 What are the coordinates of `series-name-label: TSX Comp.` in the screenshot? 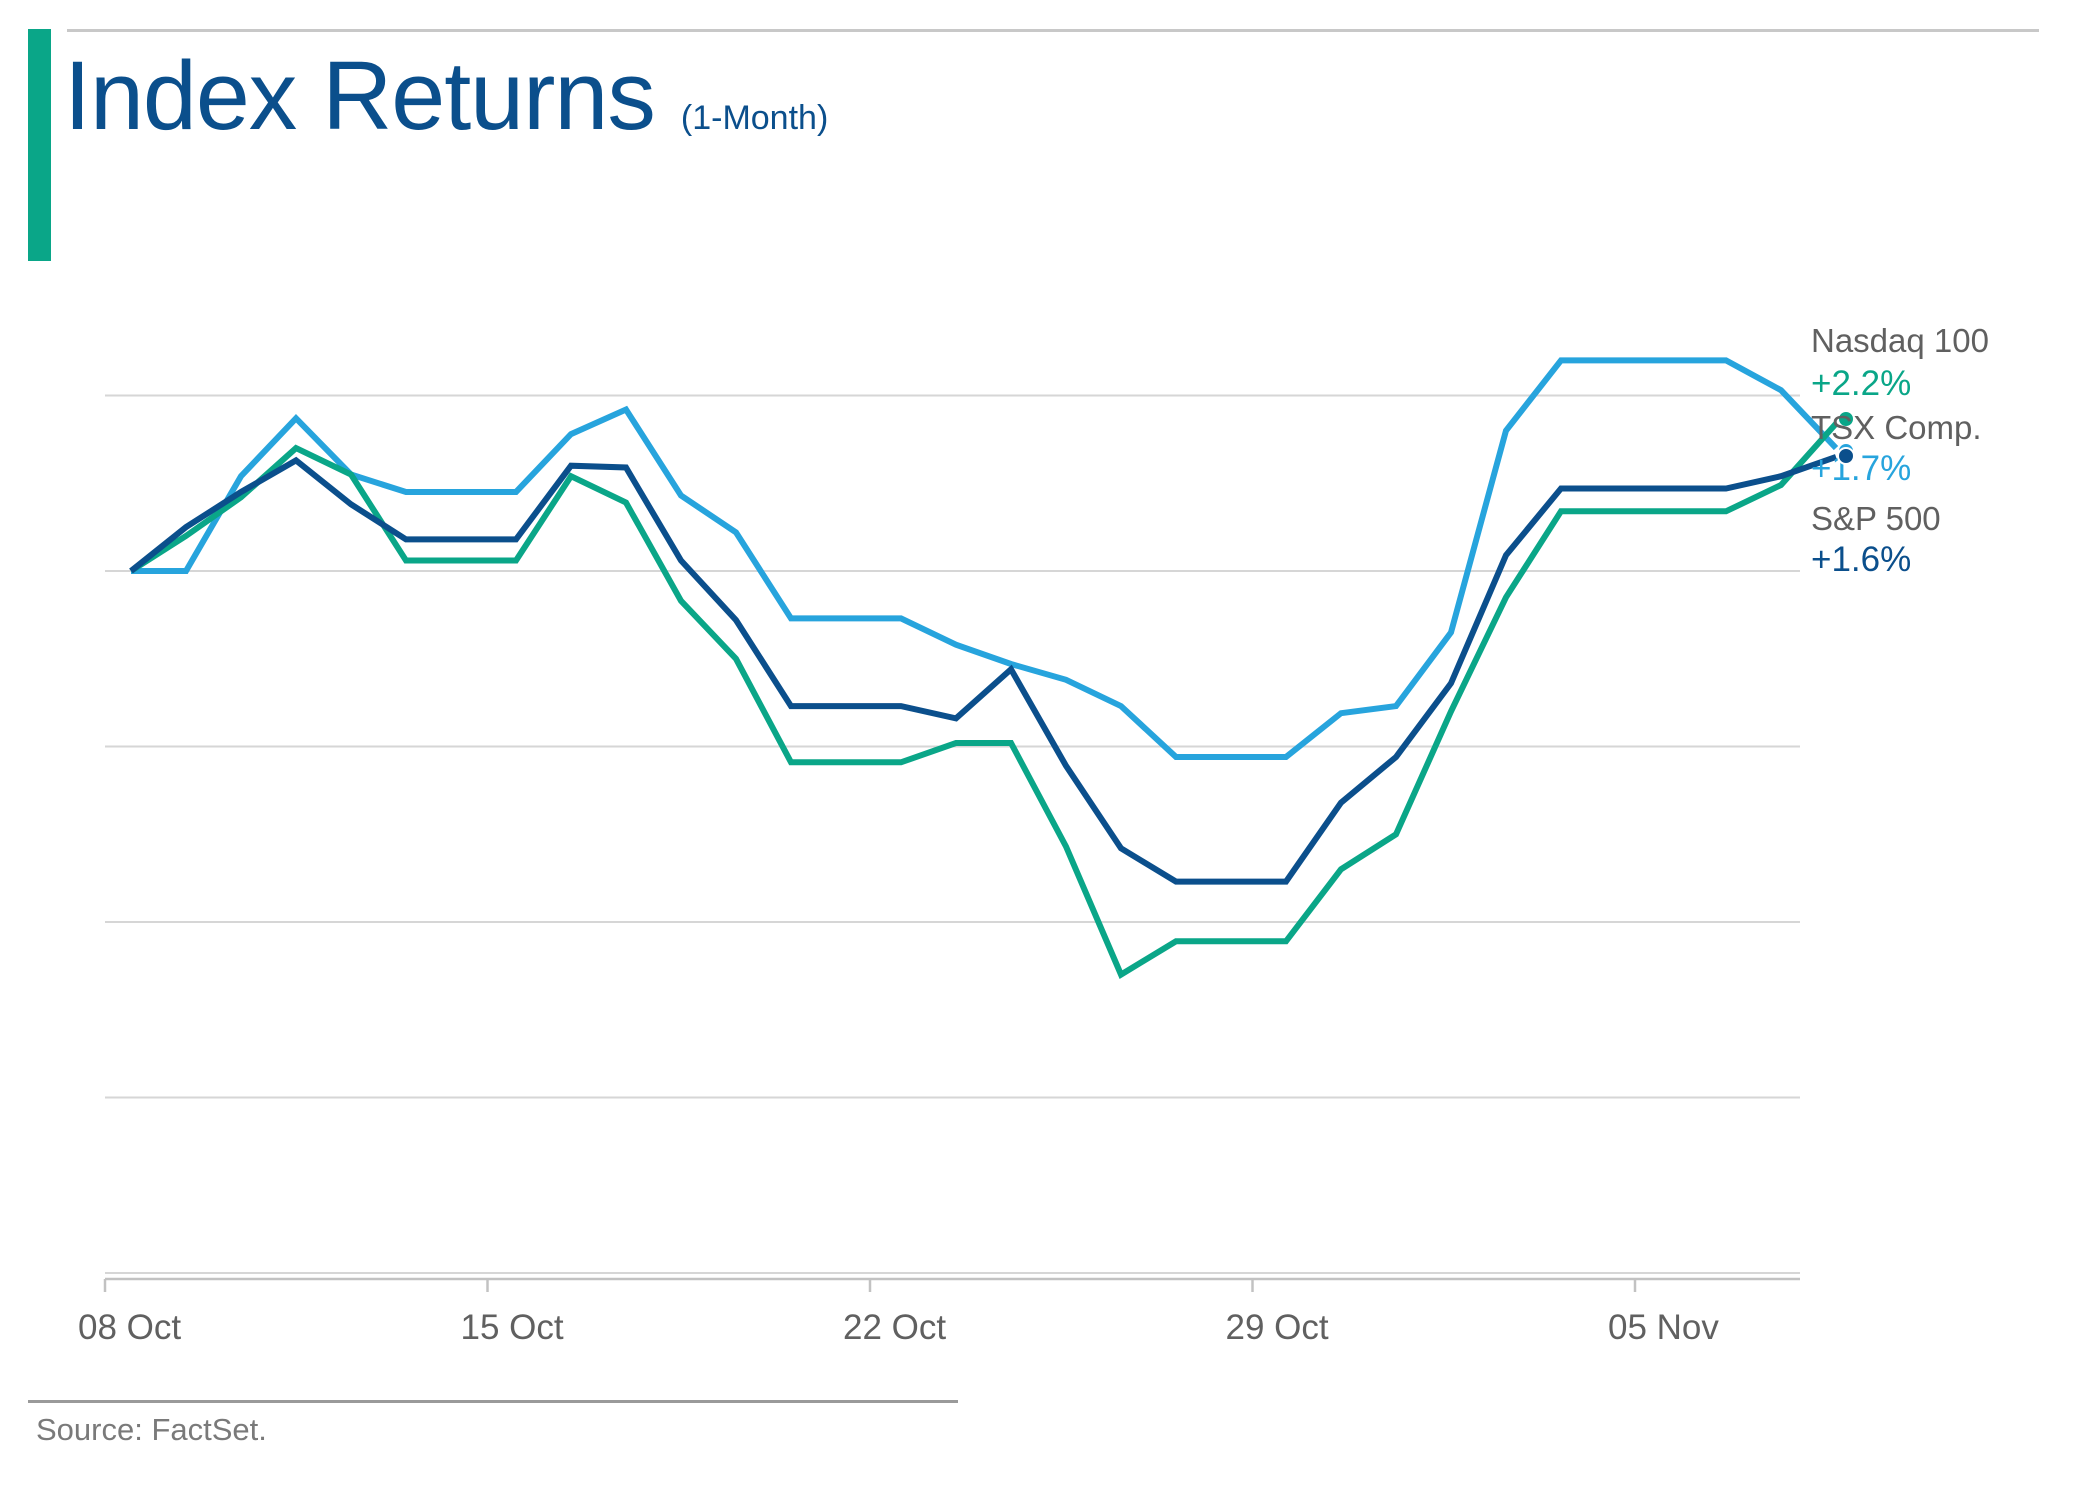 It's located at (1896, 427).